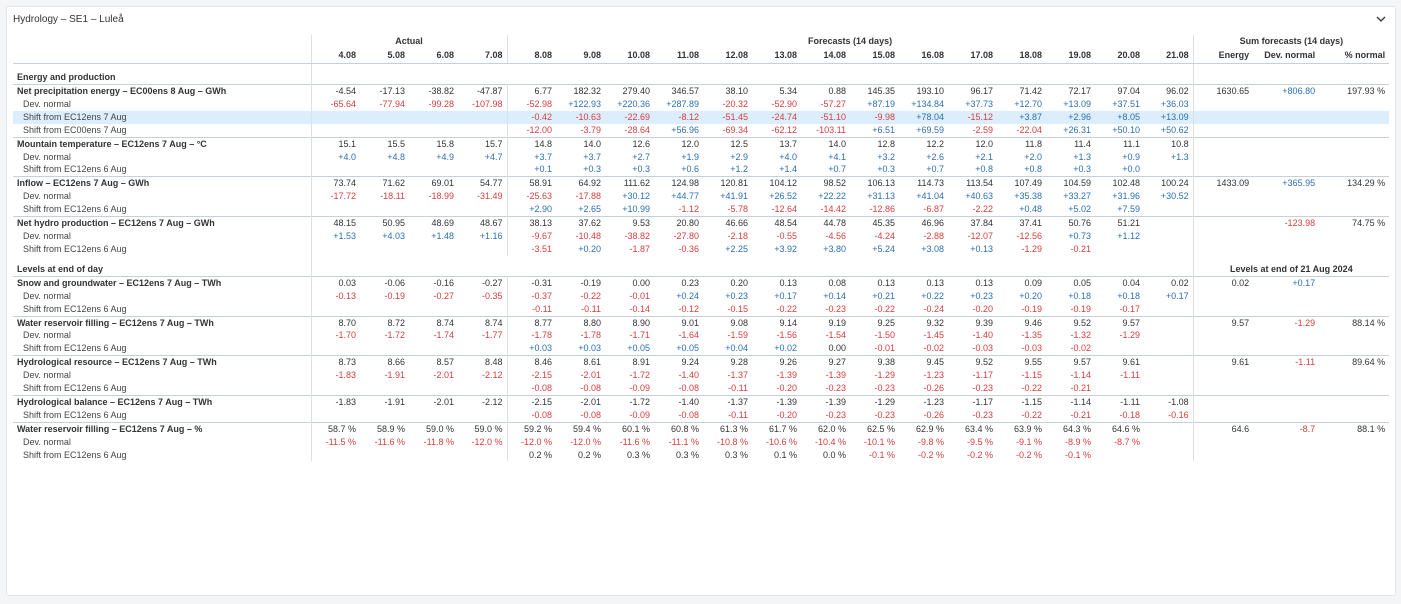  I want to click on cell-value: 50.76, so click(1071, 223).